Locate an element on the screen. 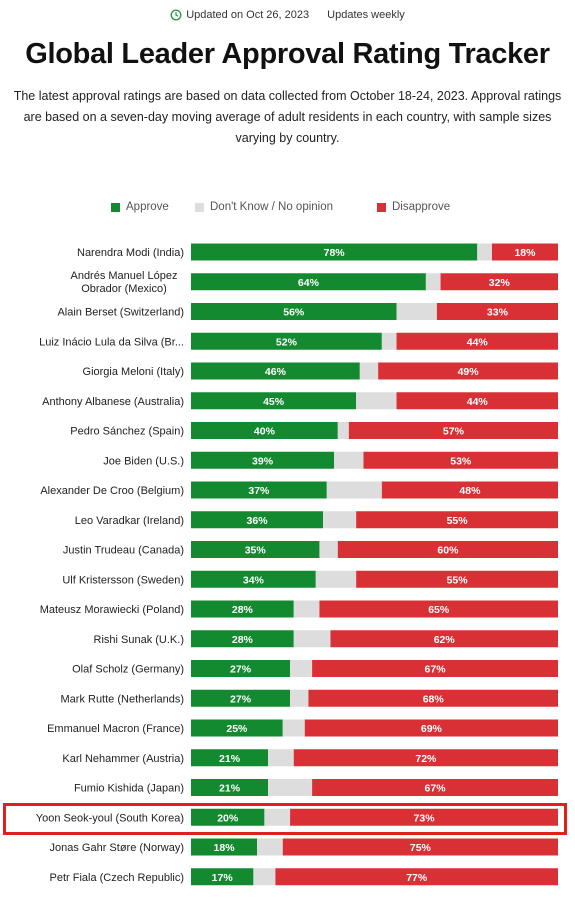  leader-label: Narendra Modi (India) is located at coordinates (130, 253).